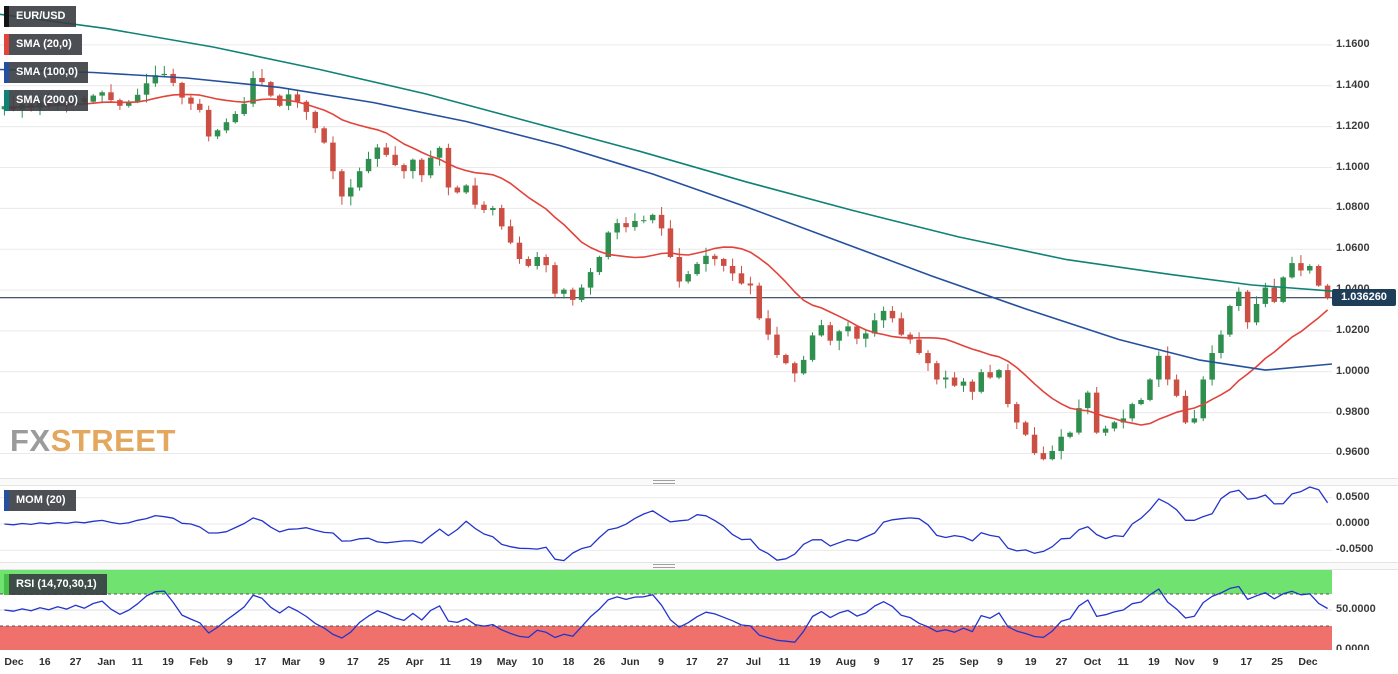  I want to click on axis-tick-label: 1.1200, so click(1353, 125).